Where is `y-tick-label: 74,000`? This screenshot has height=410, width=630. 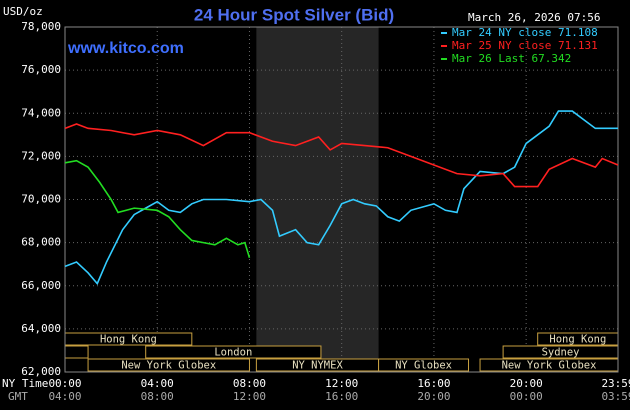 y-tick-label: 74,000 is located at coordinates (41, 112).